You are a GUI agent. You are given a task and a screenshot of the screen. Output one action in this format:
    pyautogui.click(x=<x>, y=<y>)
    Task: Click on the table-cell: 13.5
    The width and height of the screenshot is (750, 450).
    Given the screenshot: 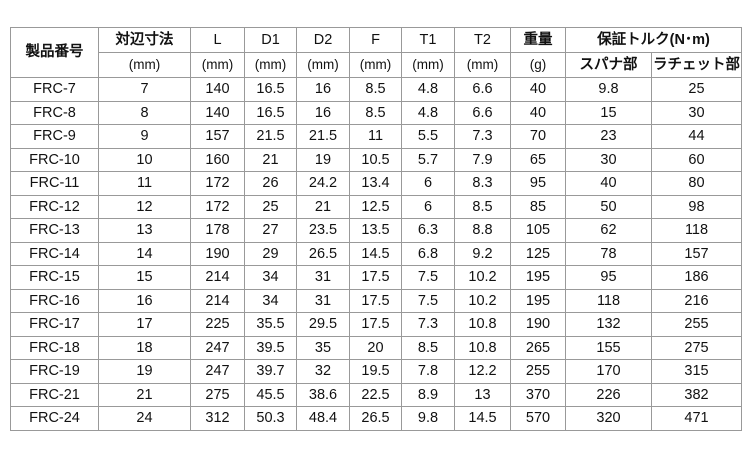 What is the action you would take?
    pyautogui.click(x=375, y=230)
    